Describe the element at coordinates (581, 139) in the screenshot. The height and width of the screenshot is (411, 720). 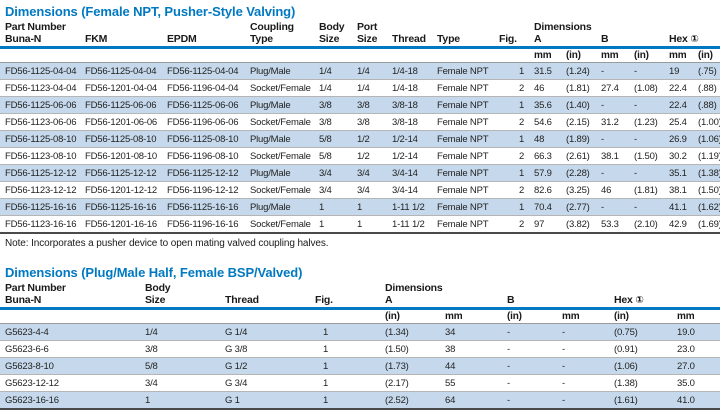
I see `table-cell: (1.89)` at that location.